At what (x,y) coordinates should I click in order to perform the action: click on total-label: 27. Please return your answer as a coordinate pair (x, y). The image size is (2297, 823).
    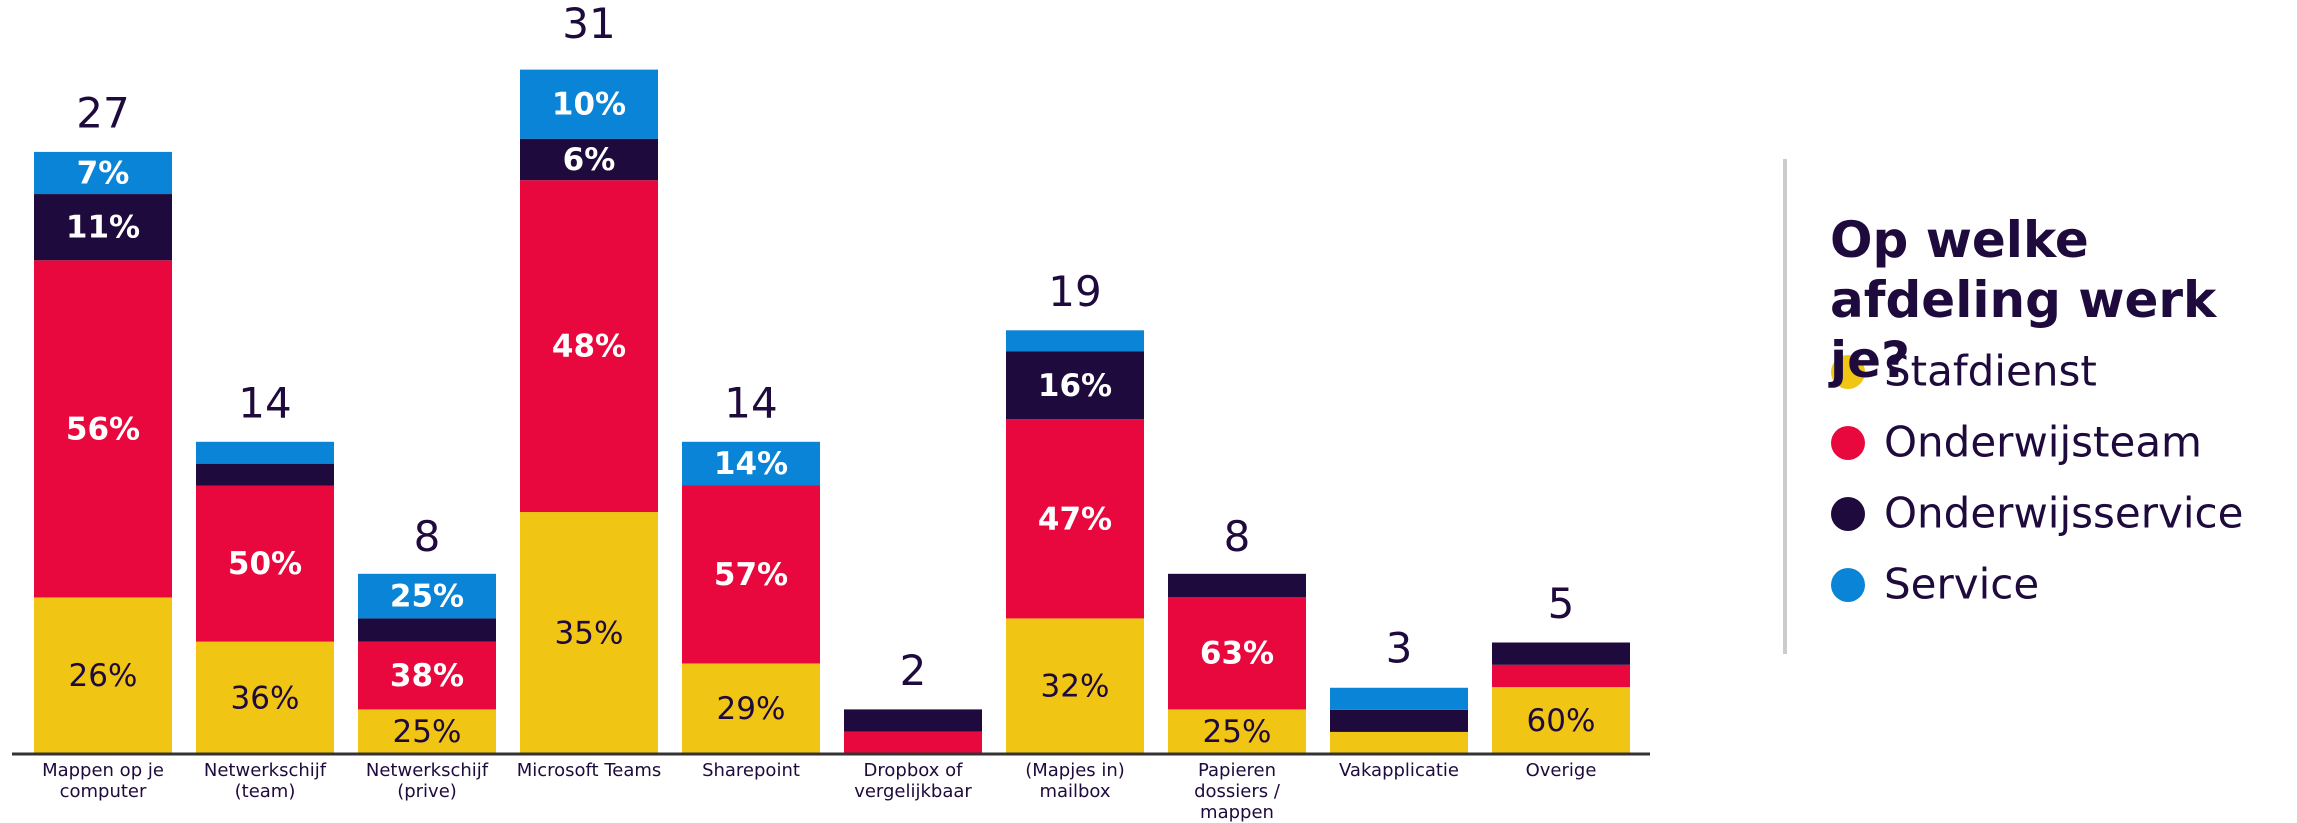
    Looking at the image, I should click on (102, 112).